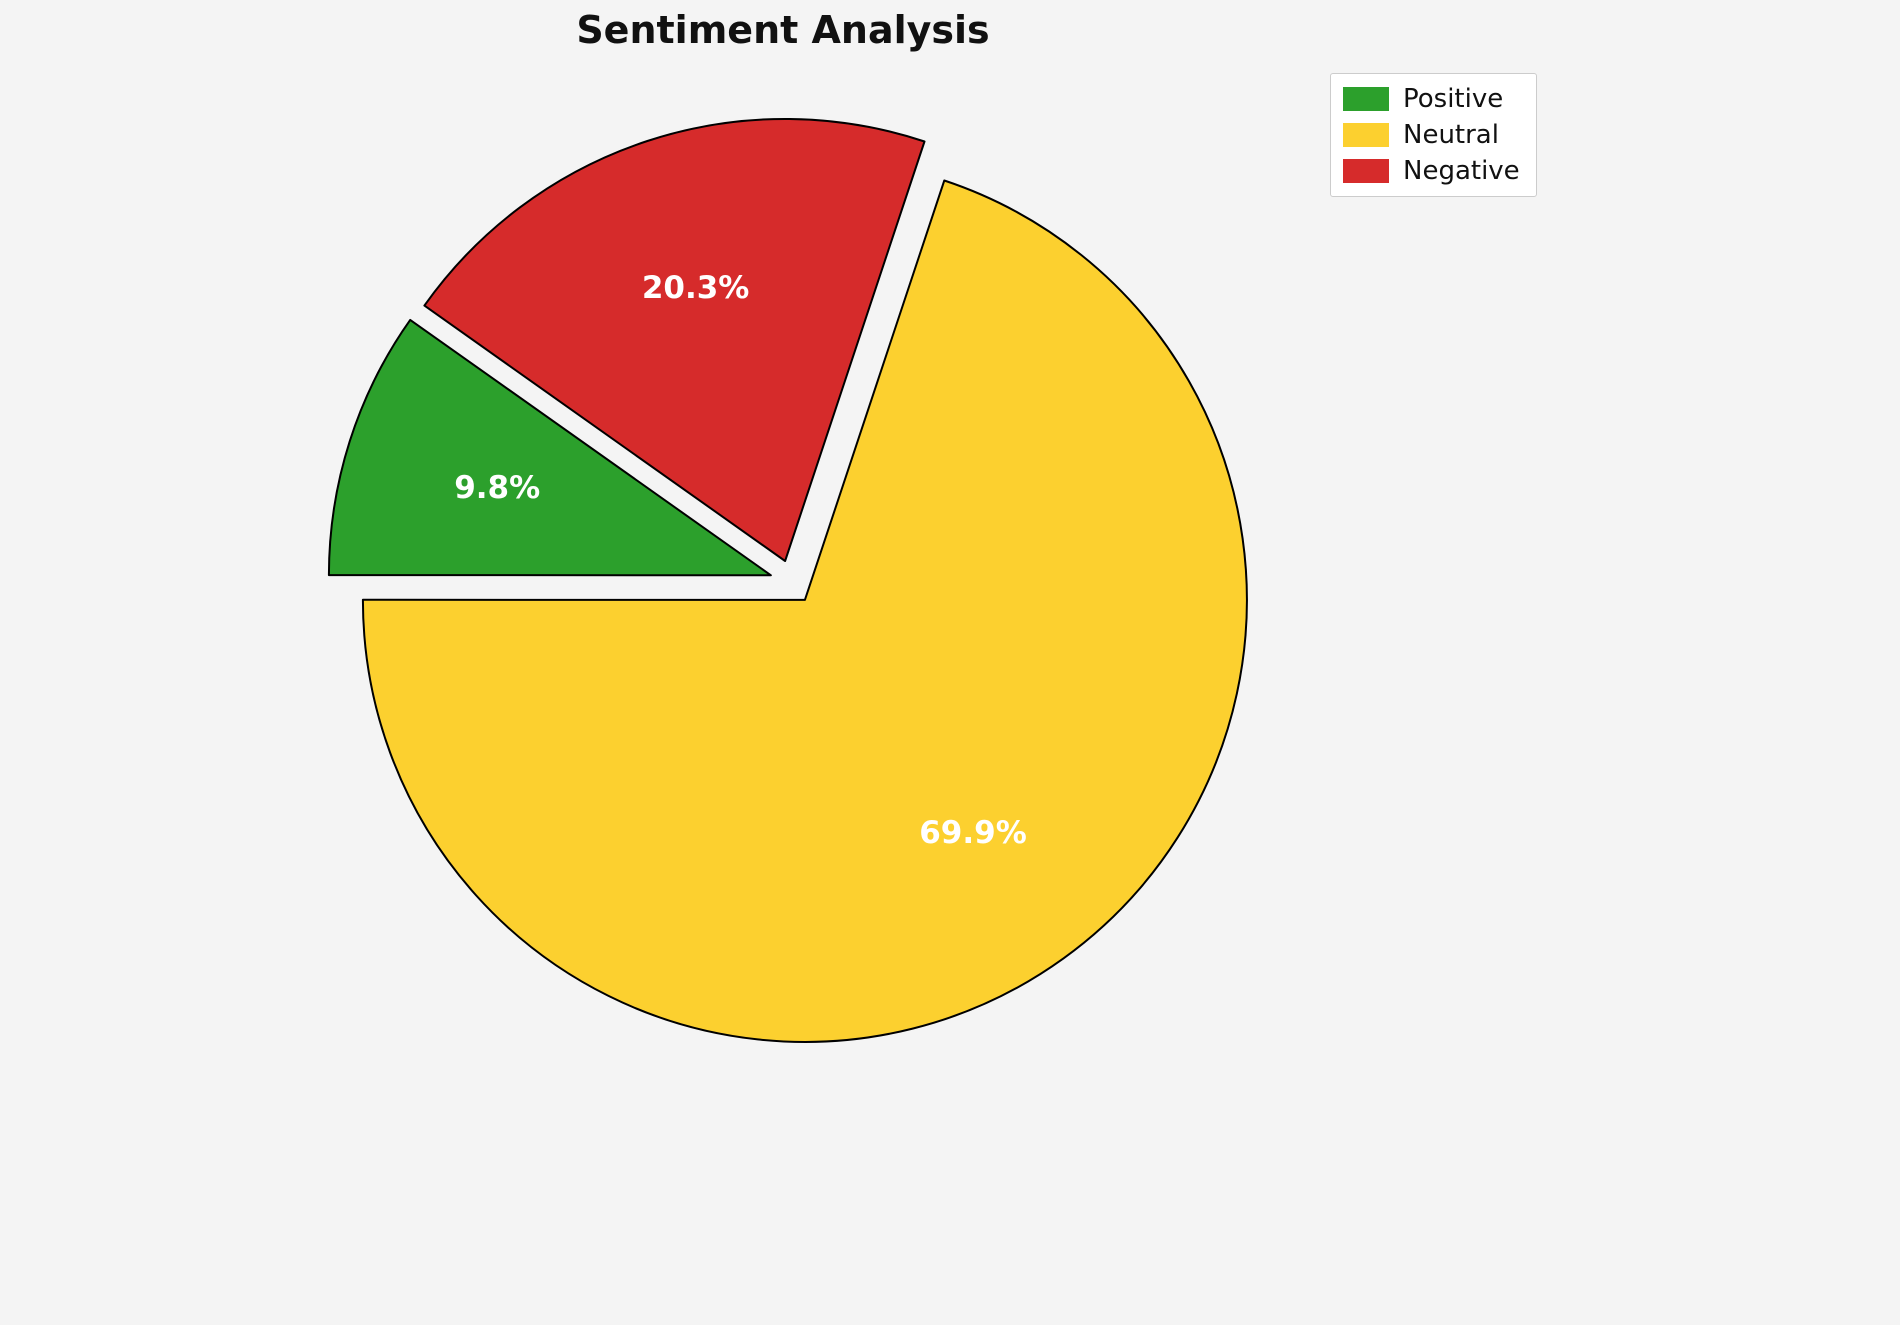 This screenshot has height=1325, width=1900. I want to click on legend-item-neutral: Neutral, so click(1433, 135).